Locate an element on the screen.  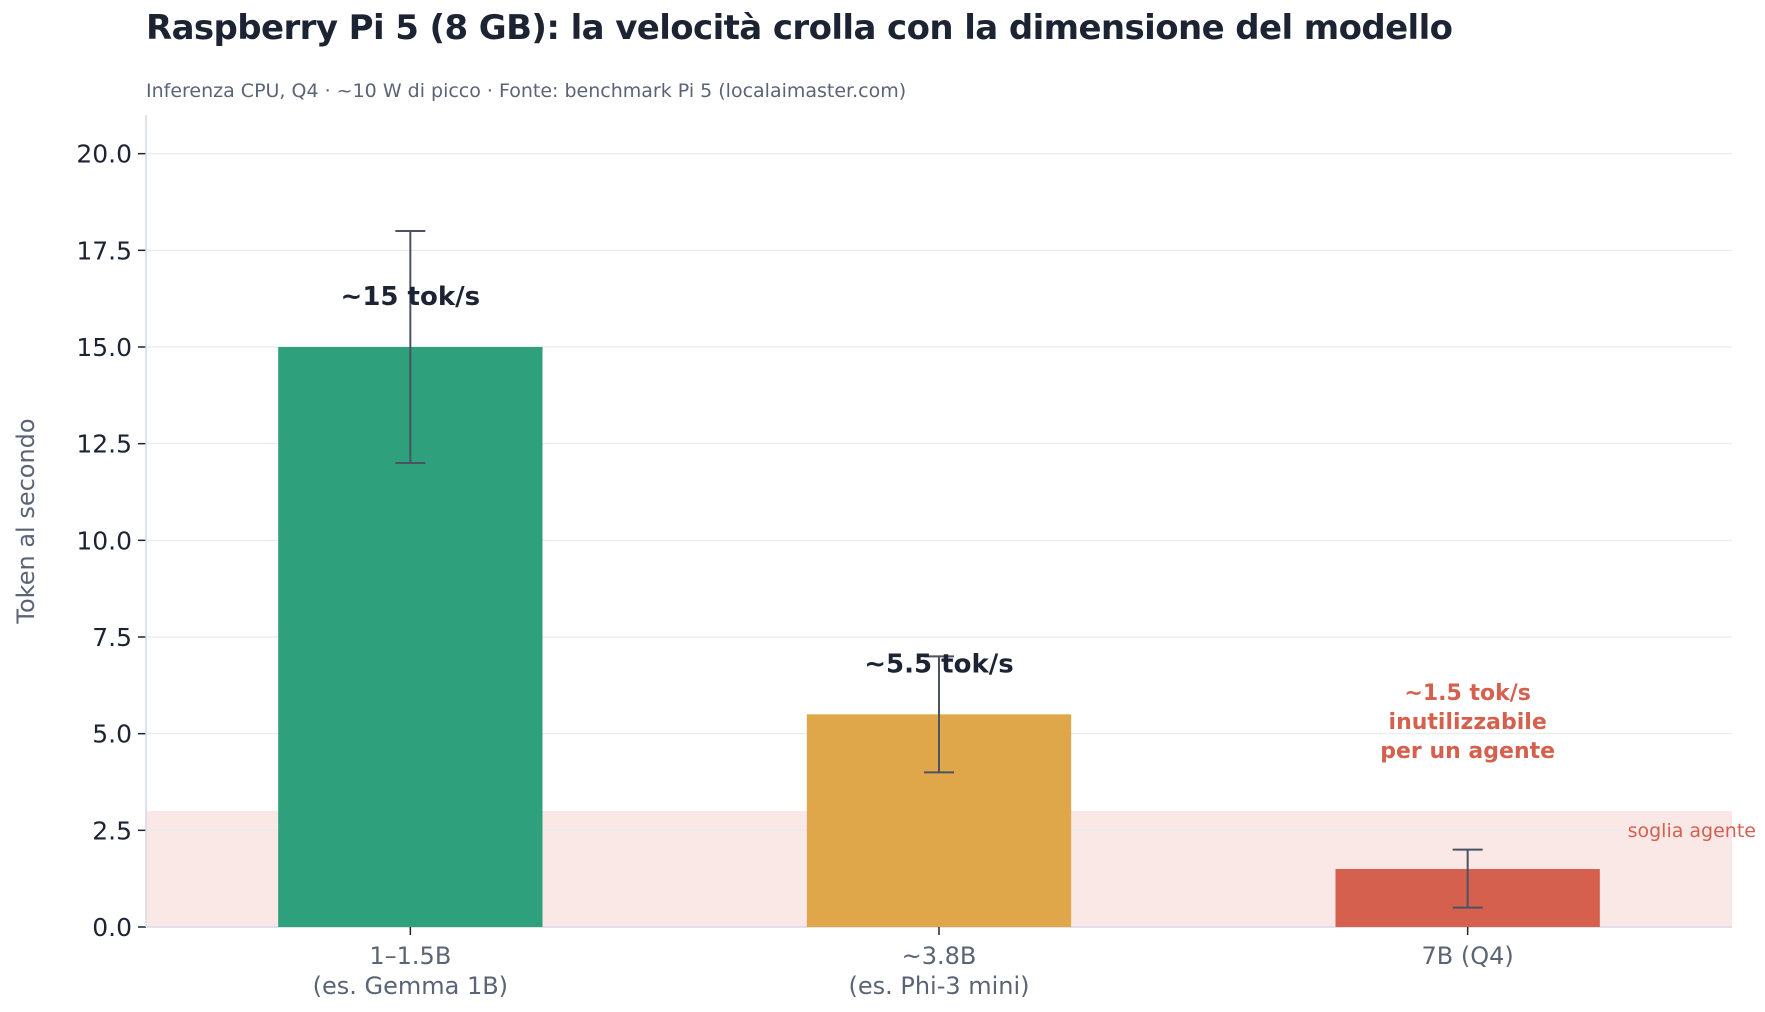
y-tick-label: 2.5 is located at coordinates (112, 830).